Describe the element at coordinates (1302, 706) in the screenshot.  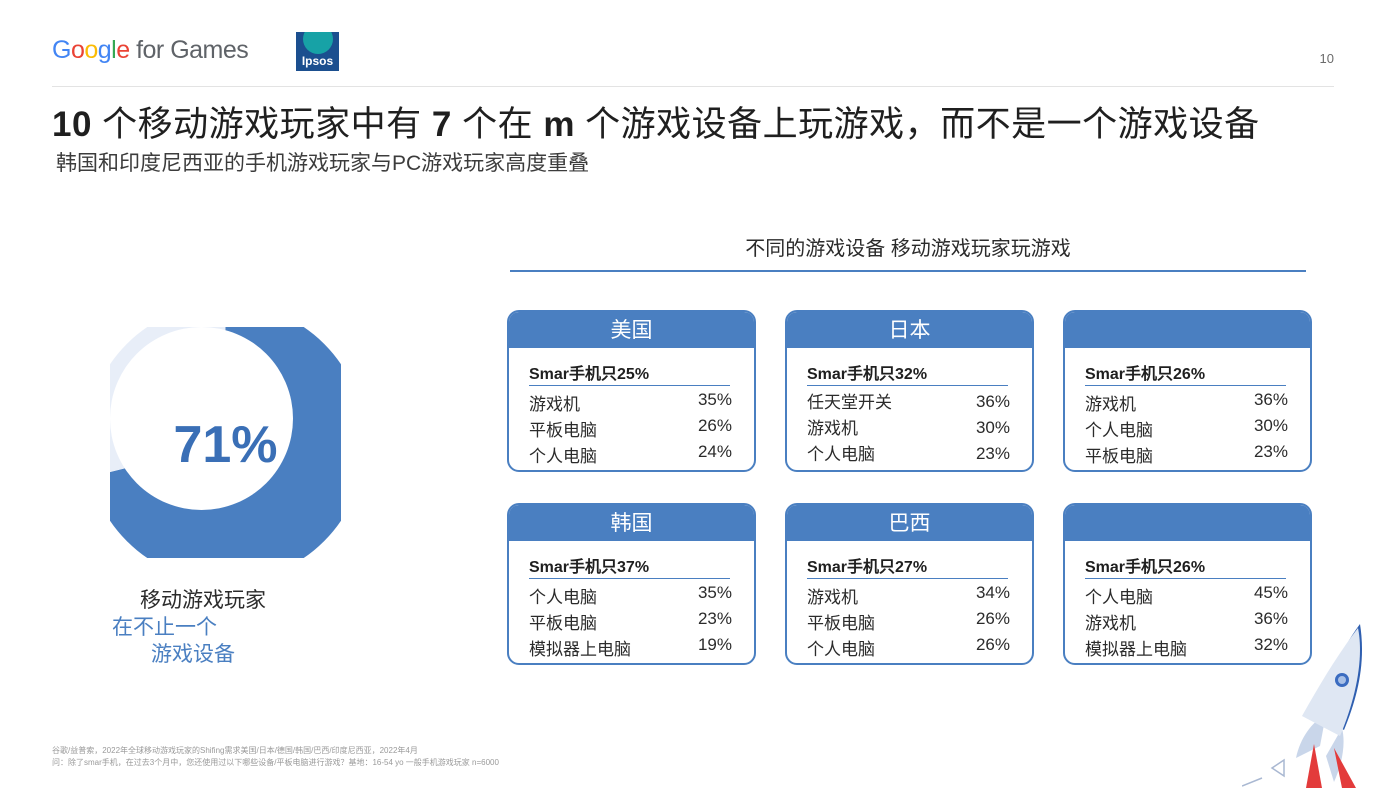
I see `rocket-icon` at that location.